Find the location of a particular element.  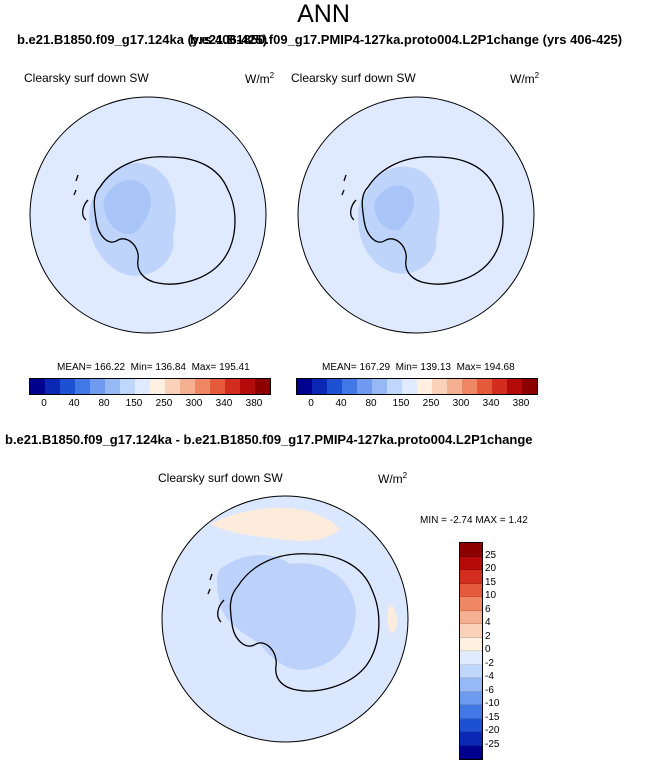

panel-2-map-border is located at coordinates (416, 215).